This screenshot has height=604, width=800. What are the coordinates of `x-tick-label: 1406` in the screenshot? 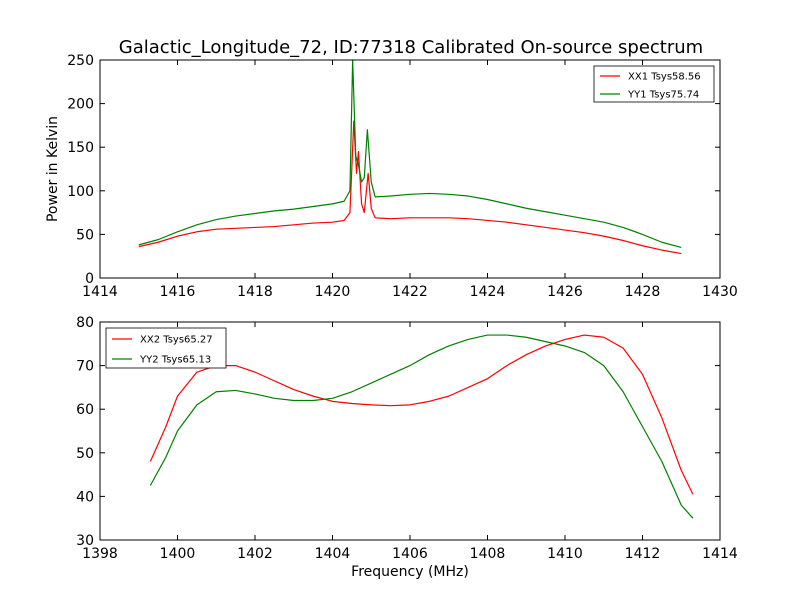 It's located at (410, 554).